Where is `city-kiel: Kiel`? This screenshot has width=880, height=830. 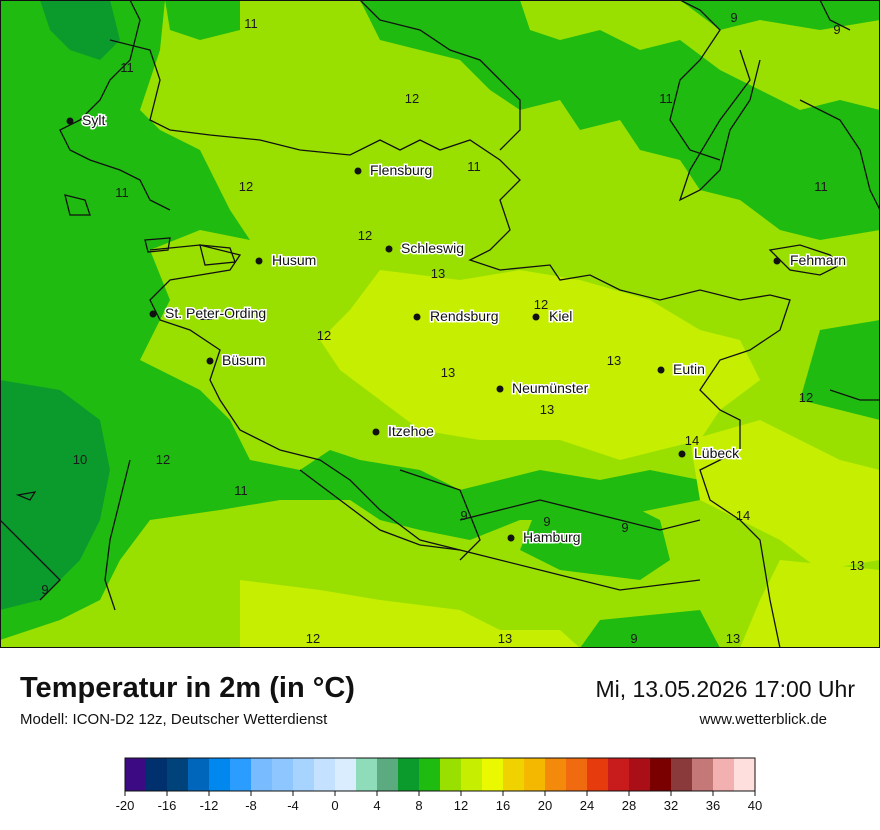
city-kiel: Kiel is located at coordinates (553, 316).